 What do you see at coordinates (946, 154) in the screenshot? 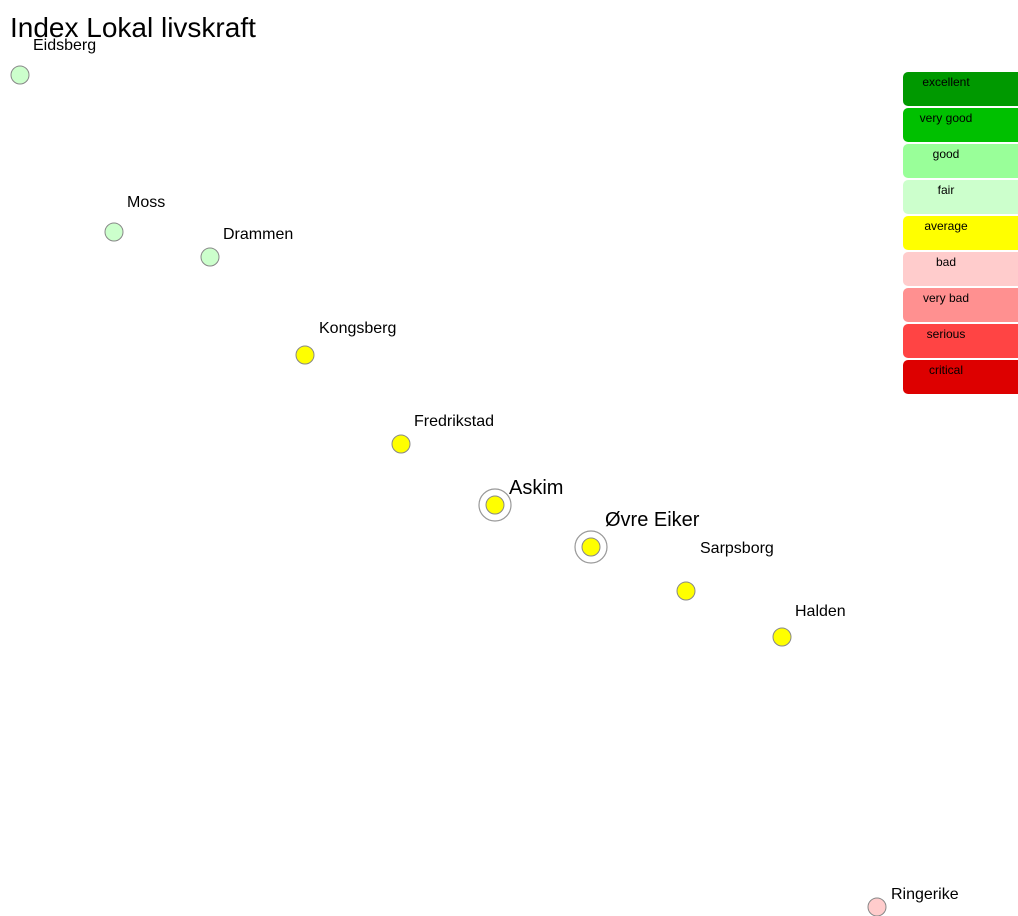
I see `legend-label: good` at bounding box center [946, 154].